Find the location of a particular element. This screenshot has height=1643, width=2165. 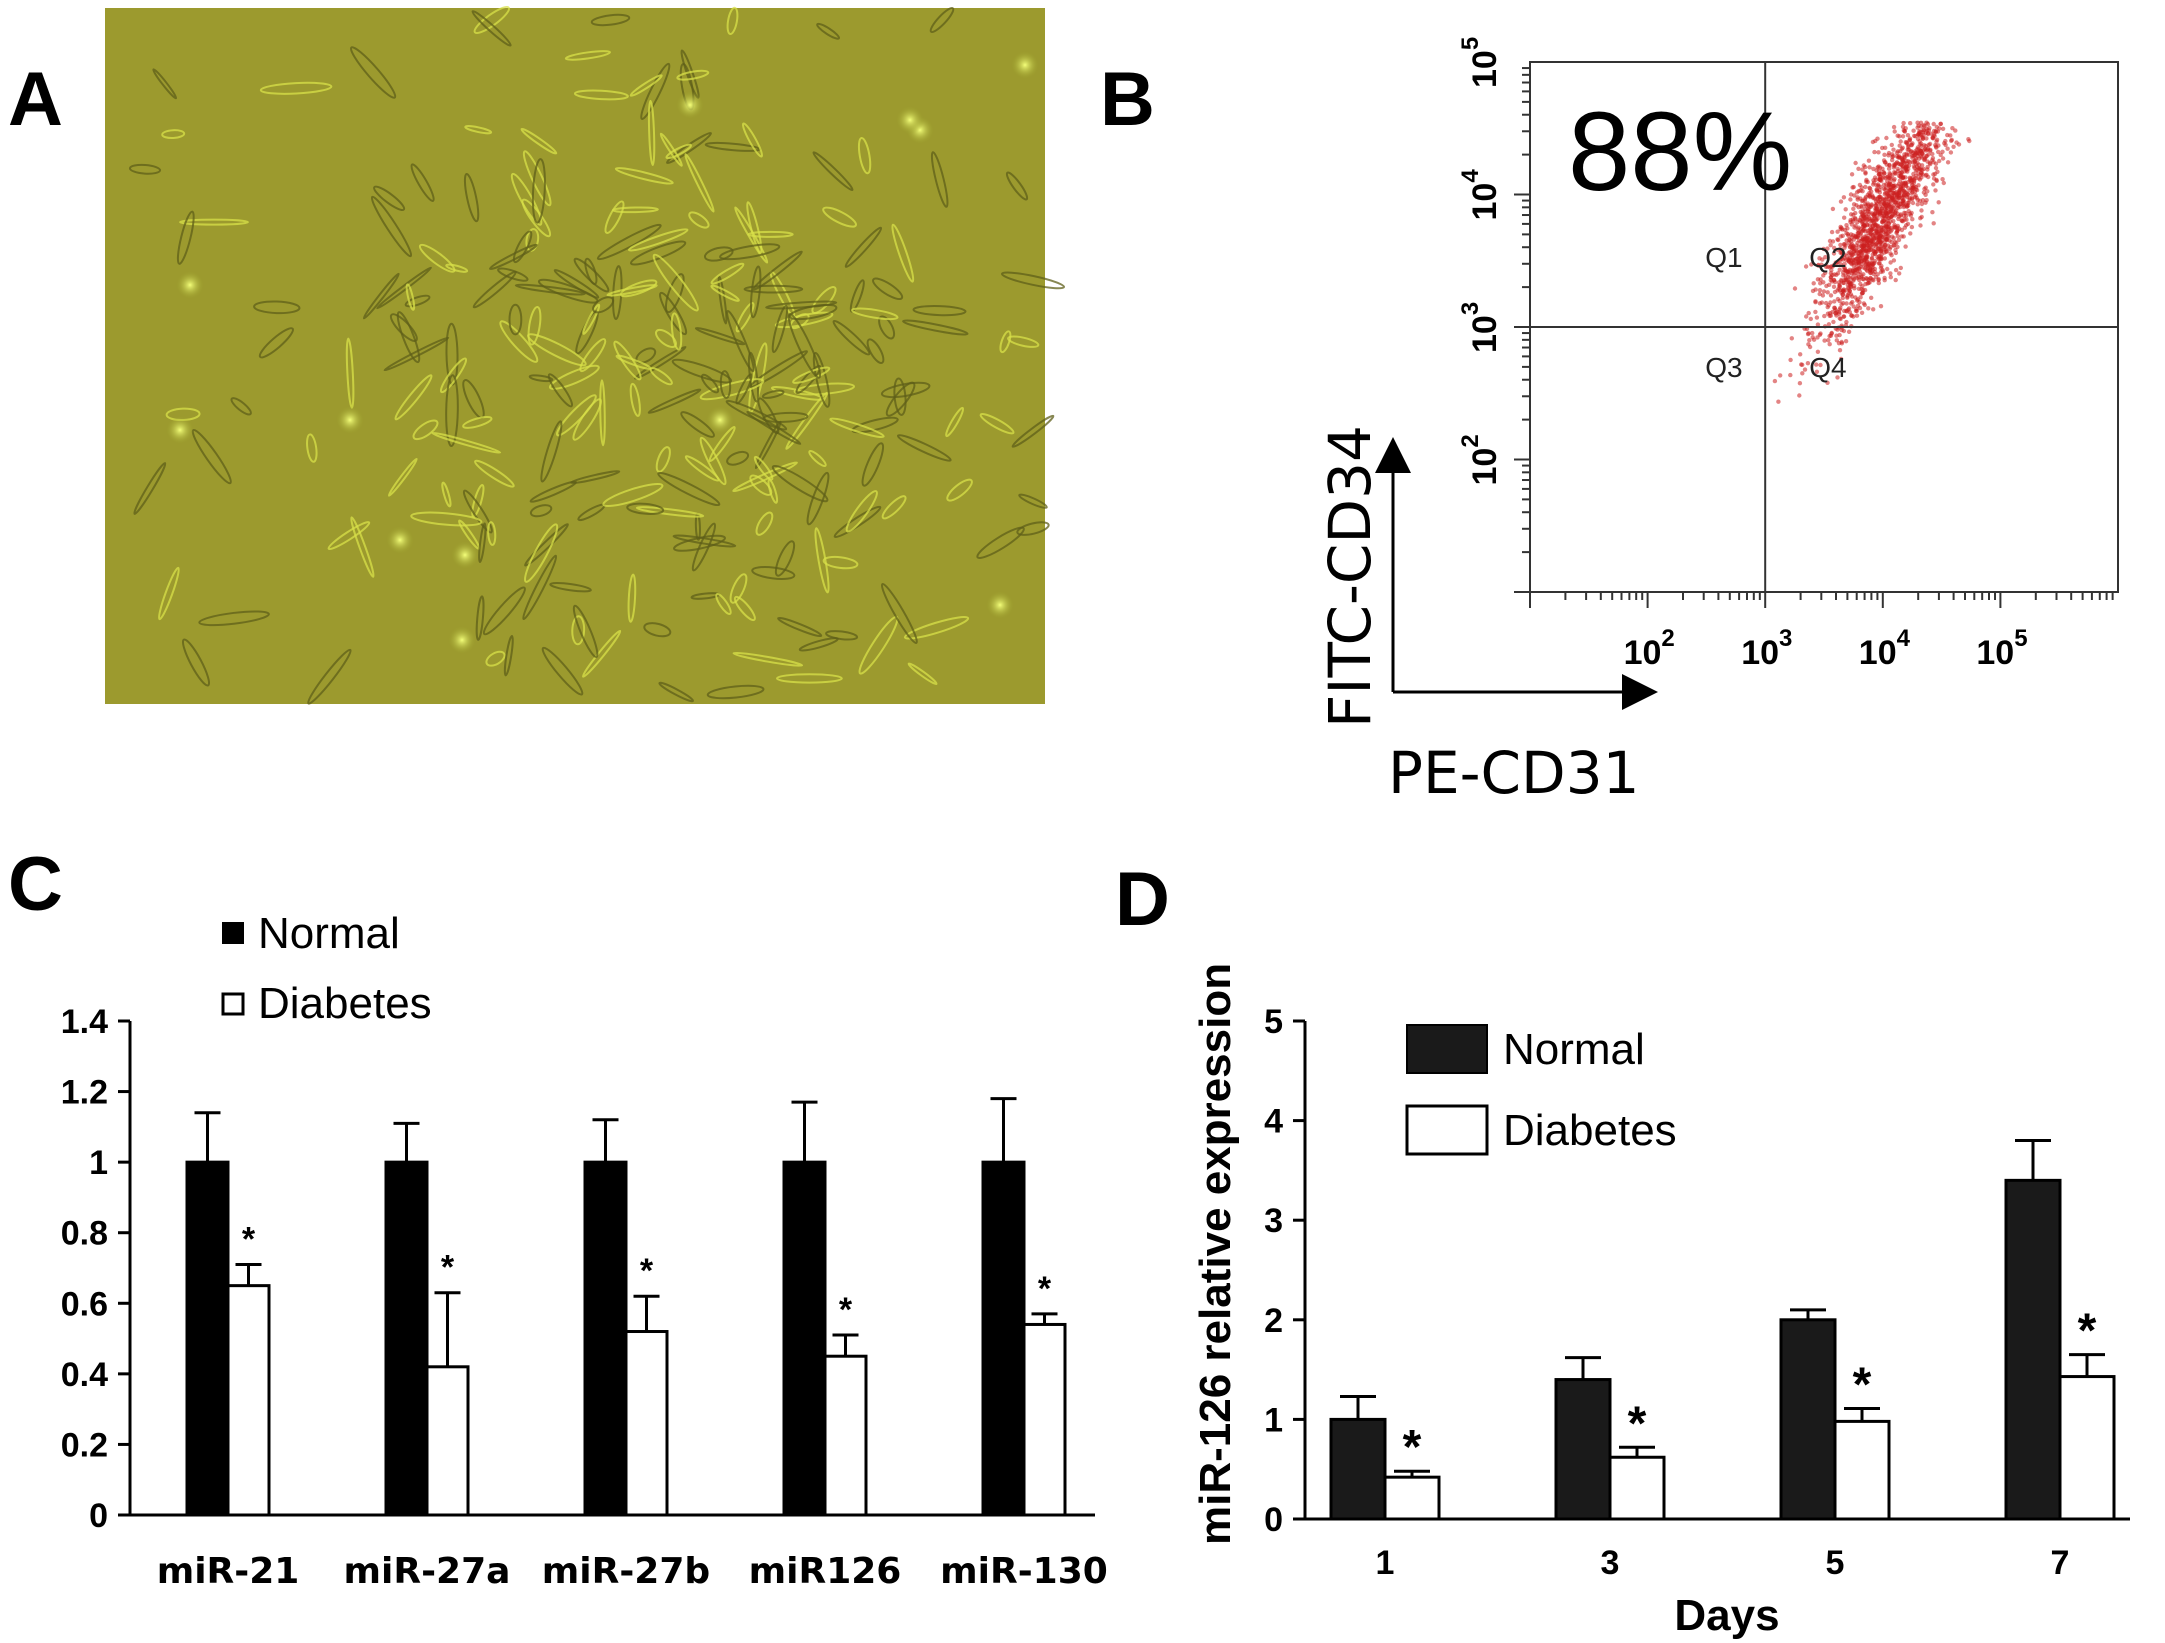

y-tick-label: 10² is located at coordinates (1480, 459).